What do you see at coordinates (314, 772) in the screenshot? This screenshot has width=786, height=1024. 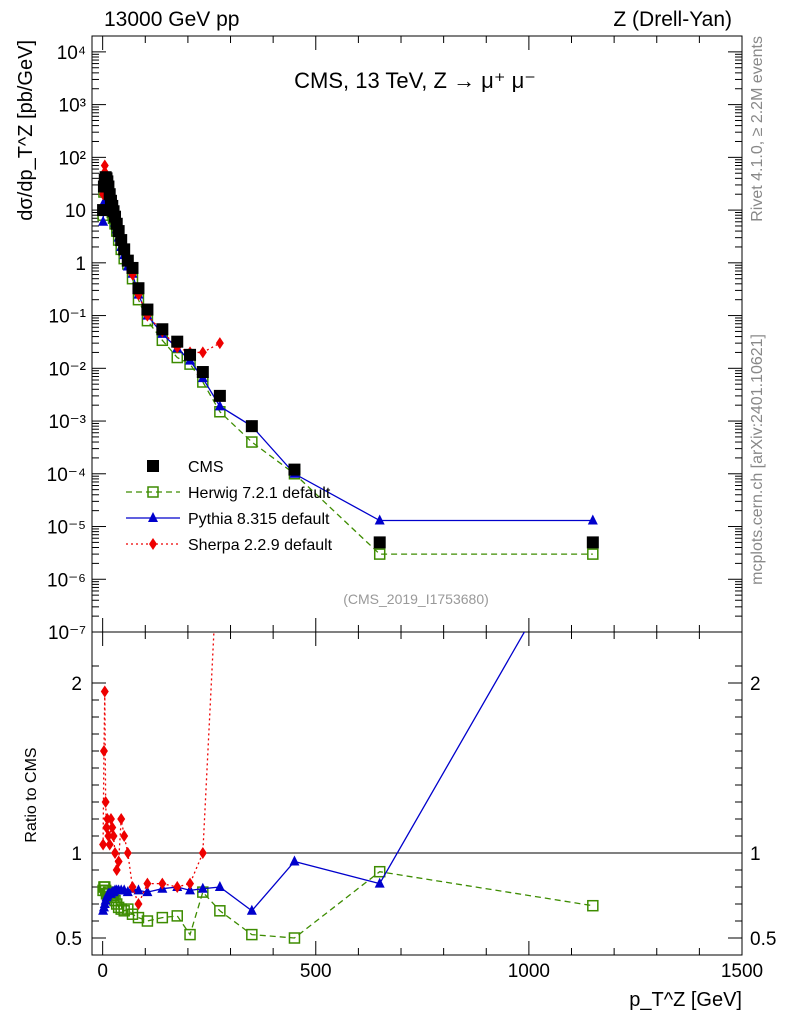 I see `pythia-ratio-line` at bounding box center [314, 772].